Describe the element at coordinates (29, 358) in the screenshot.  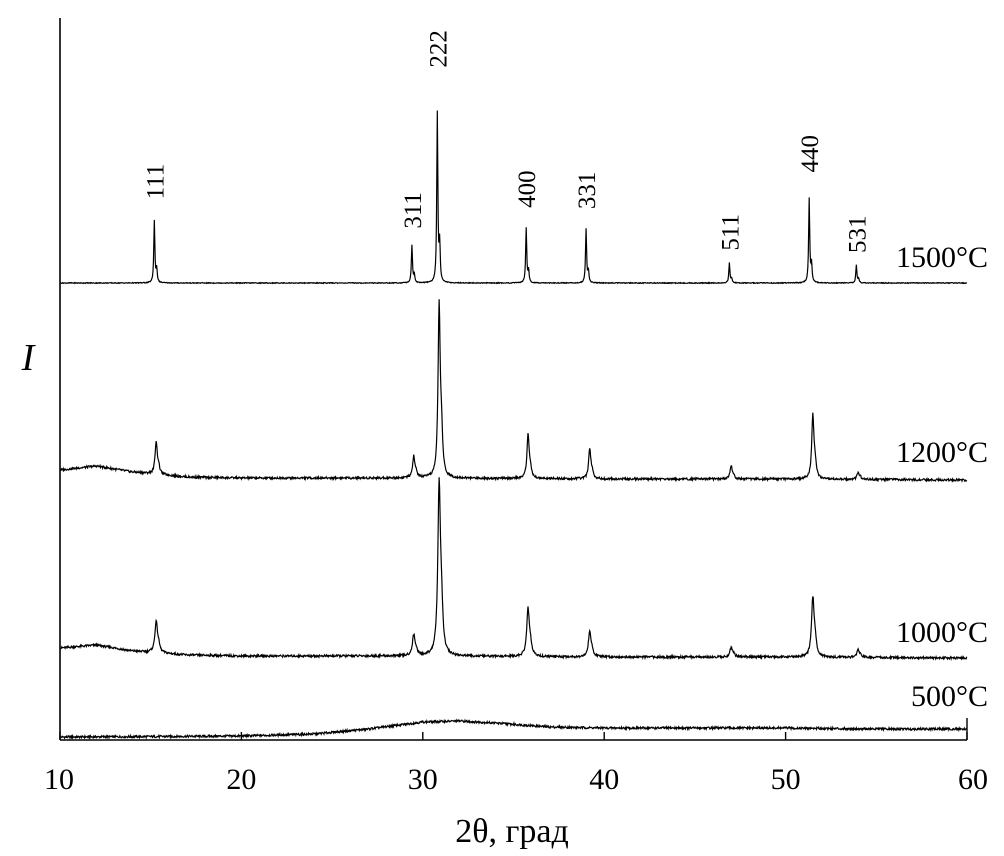
I see `y-axis-label: I` at that location.